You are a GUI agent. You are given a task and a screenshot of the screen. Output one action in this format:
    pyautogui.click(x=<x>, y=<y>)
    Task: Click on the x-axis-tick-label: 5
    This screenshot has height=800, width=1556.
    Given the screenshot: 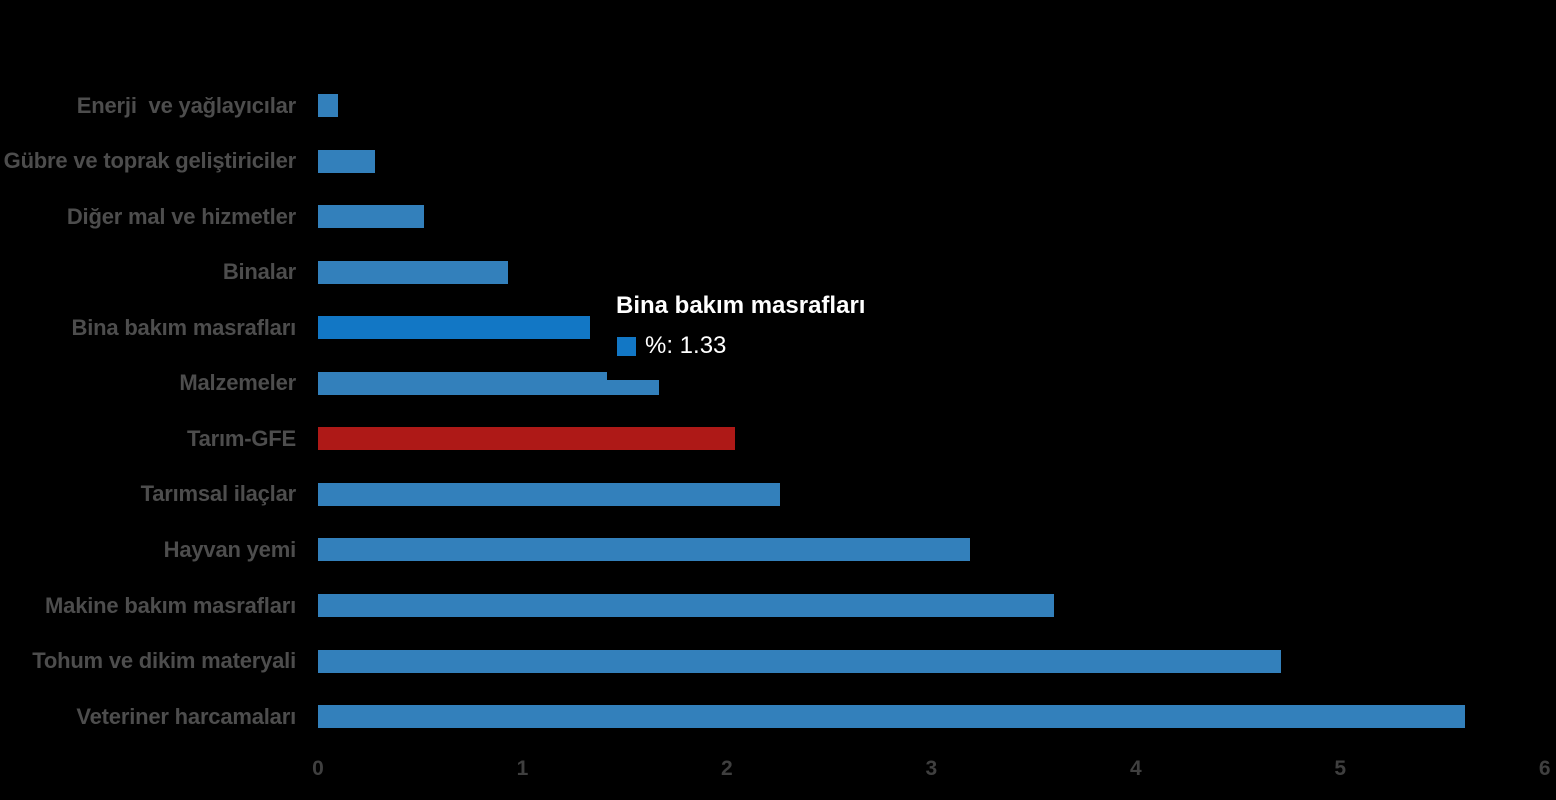 What is the action you would take?
    pyautogui.click(x=1340, y=768)
    